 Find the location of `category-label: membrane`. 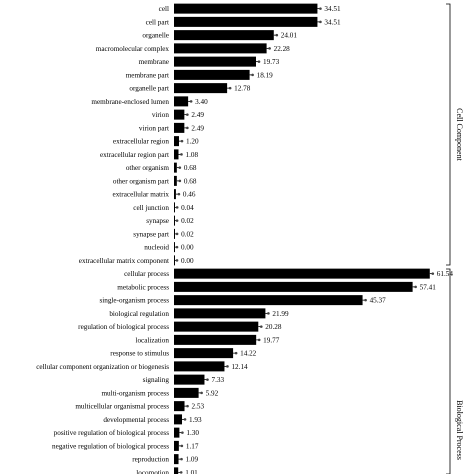

category-label: membrane is located at coordinates (154, 62).